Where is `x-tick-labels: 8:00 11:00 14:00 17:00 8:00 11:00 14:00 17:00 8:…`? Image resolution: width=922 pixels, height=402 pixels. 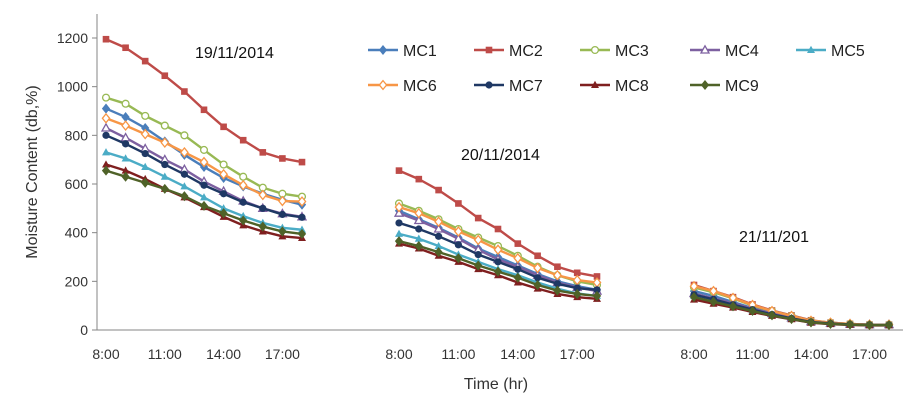 x-tick-labels: 8:00 11:00 14:00 17:00 8:00 11:00 14:00 17:00 8:… is located at coordinates (489, 354).